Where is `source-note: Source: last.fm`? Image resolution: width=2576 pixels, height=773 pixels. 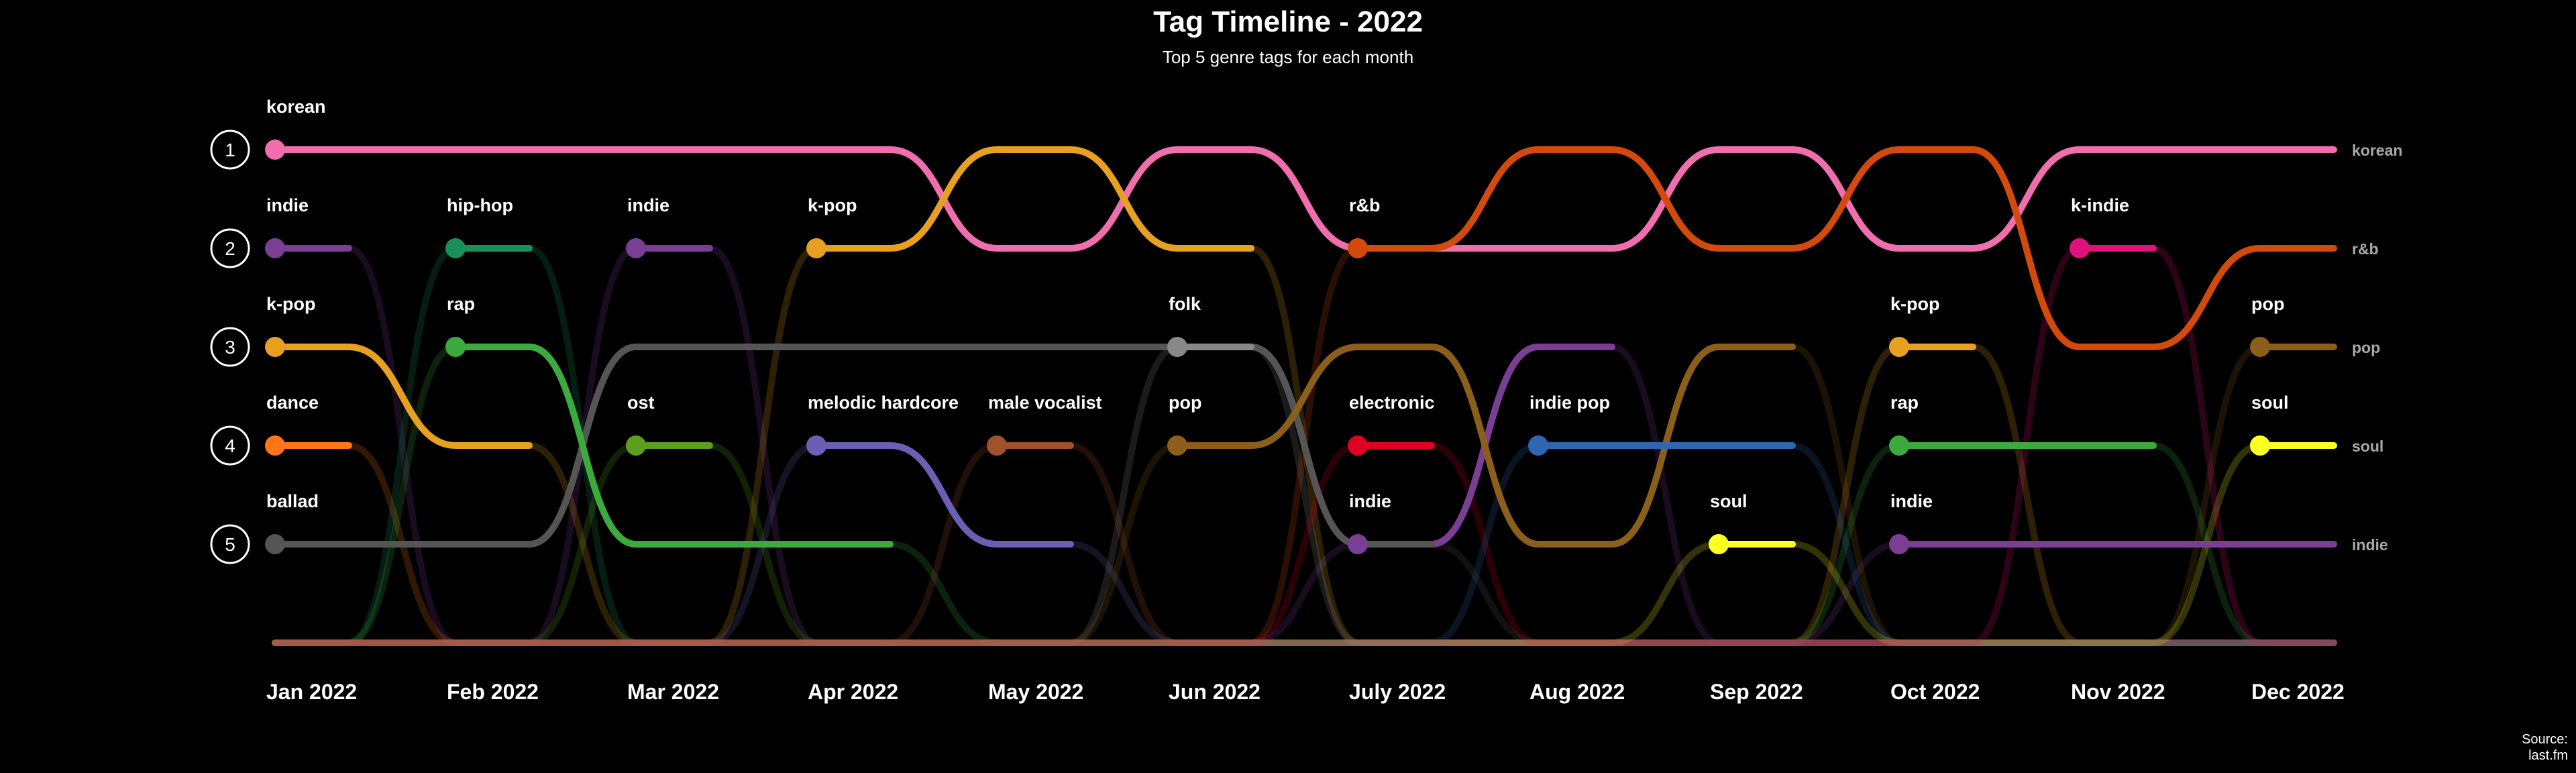
source-note: Source: last.fm is located at coordinates (2545, 747).